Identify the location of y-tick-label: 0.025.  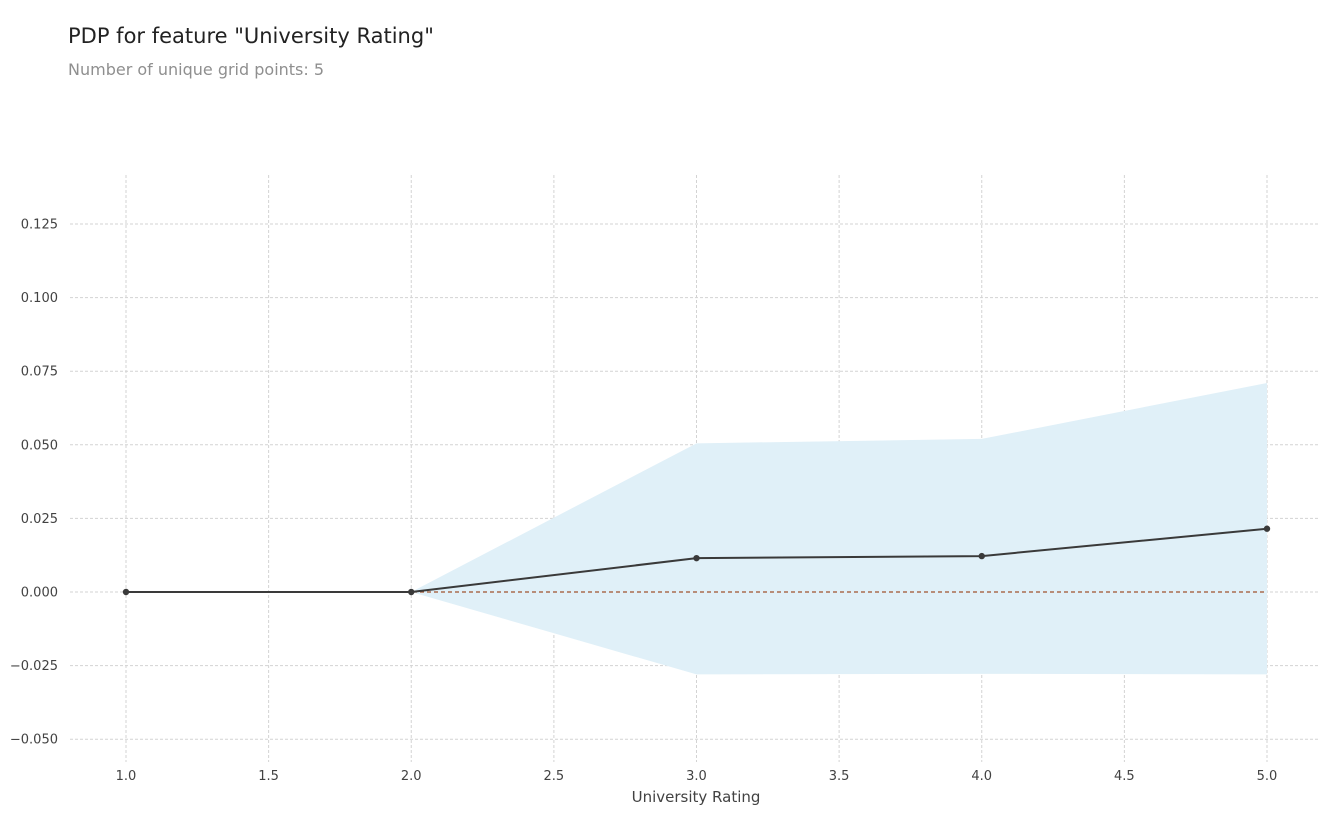
(39, 519).